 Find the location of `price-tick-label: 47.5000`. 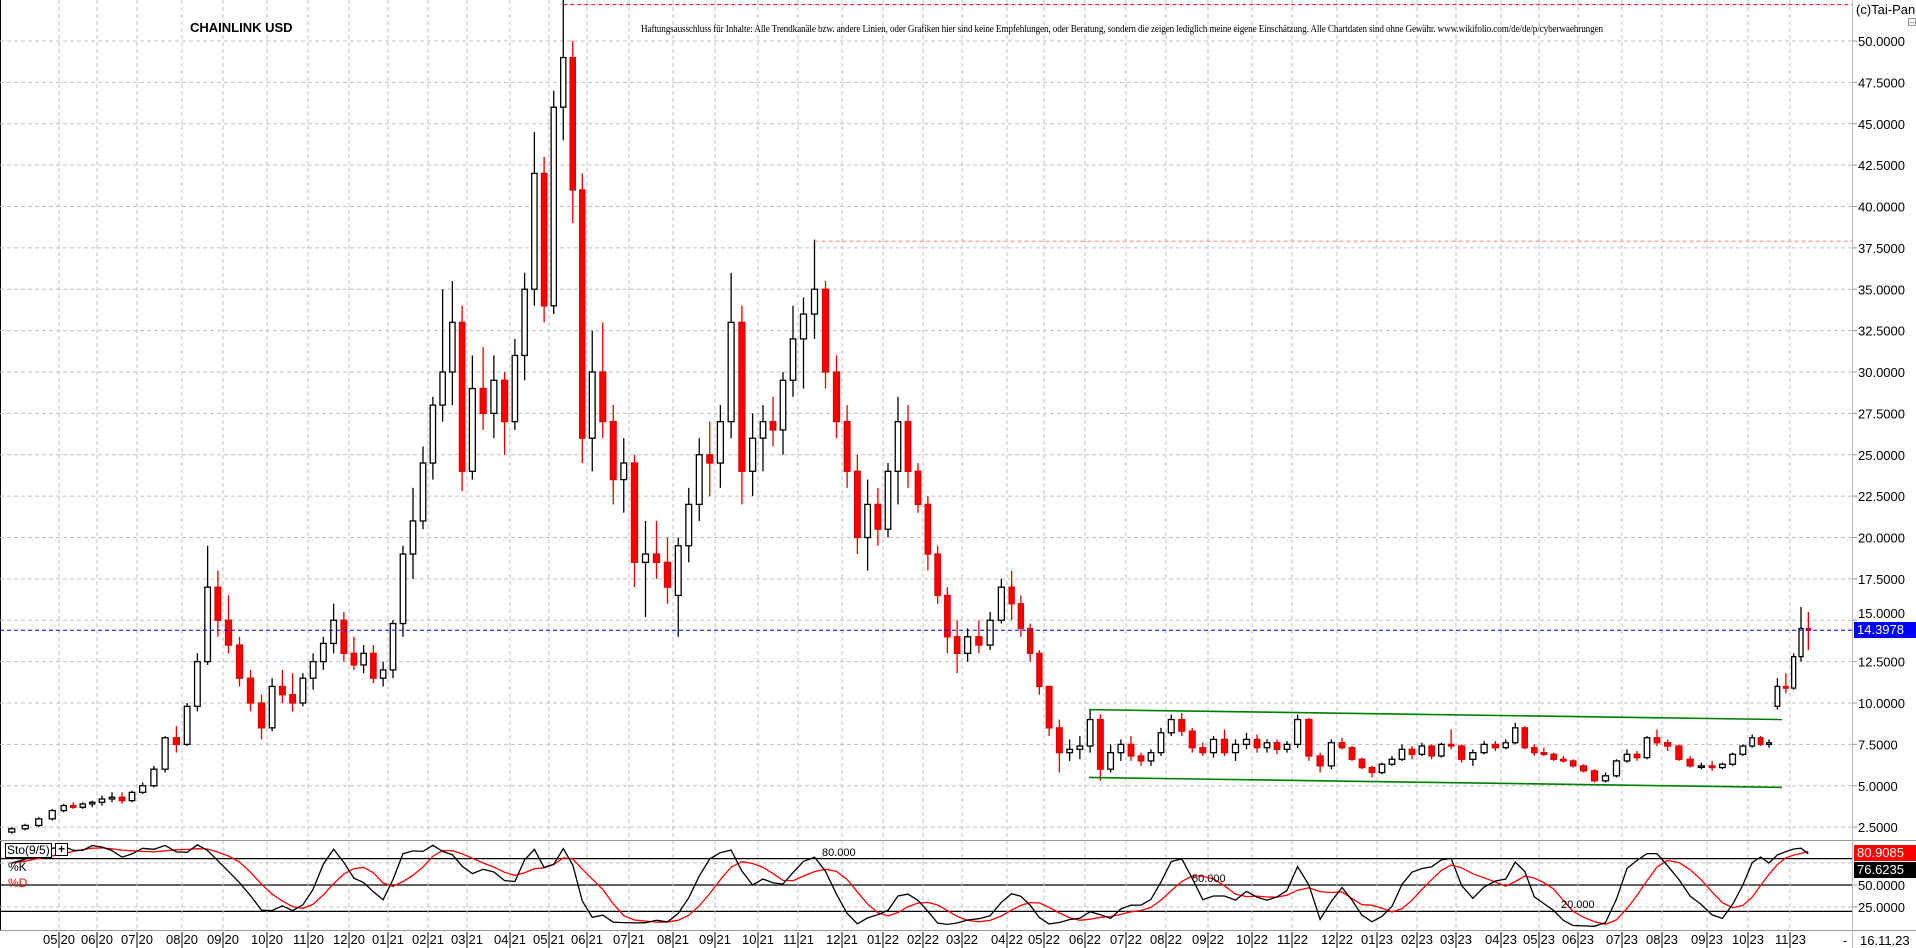

price-tick-label: 47.5000 is located at coordinates (1881, 82).